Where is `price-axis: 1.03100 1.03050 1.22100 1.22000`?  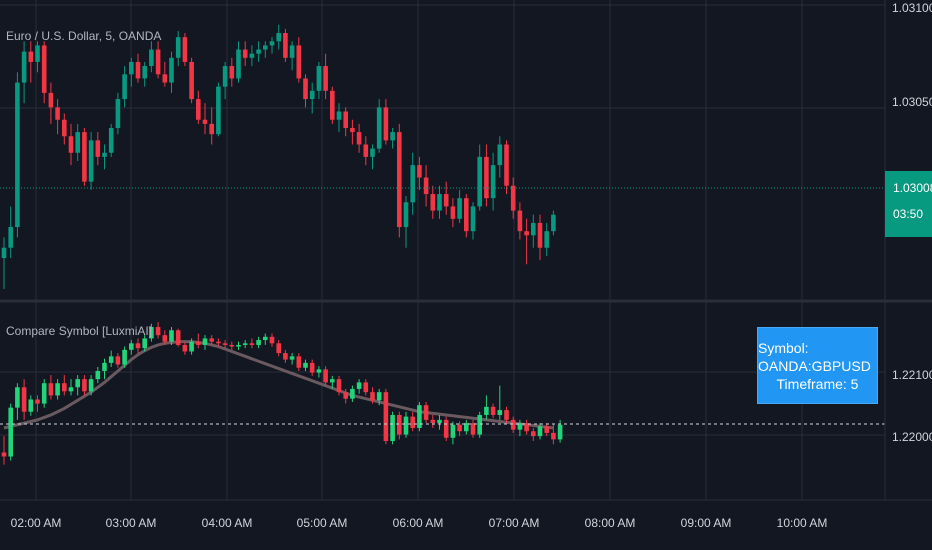
price-axis: 1.03100 1.03050 1.22100 1.22000 is located at coordinates (912, 222).